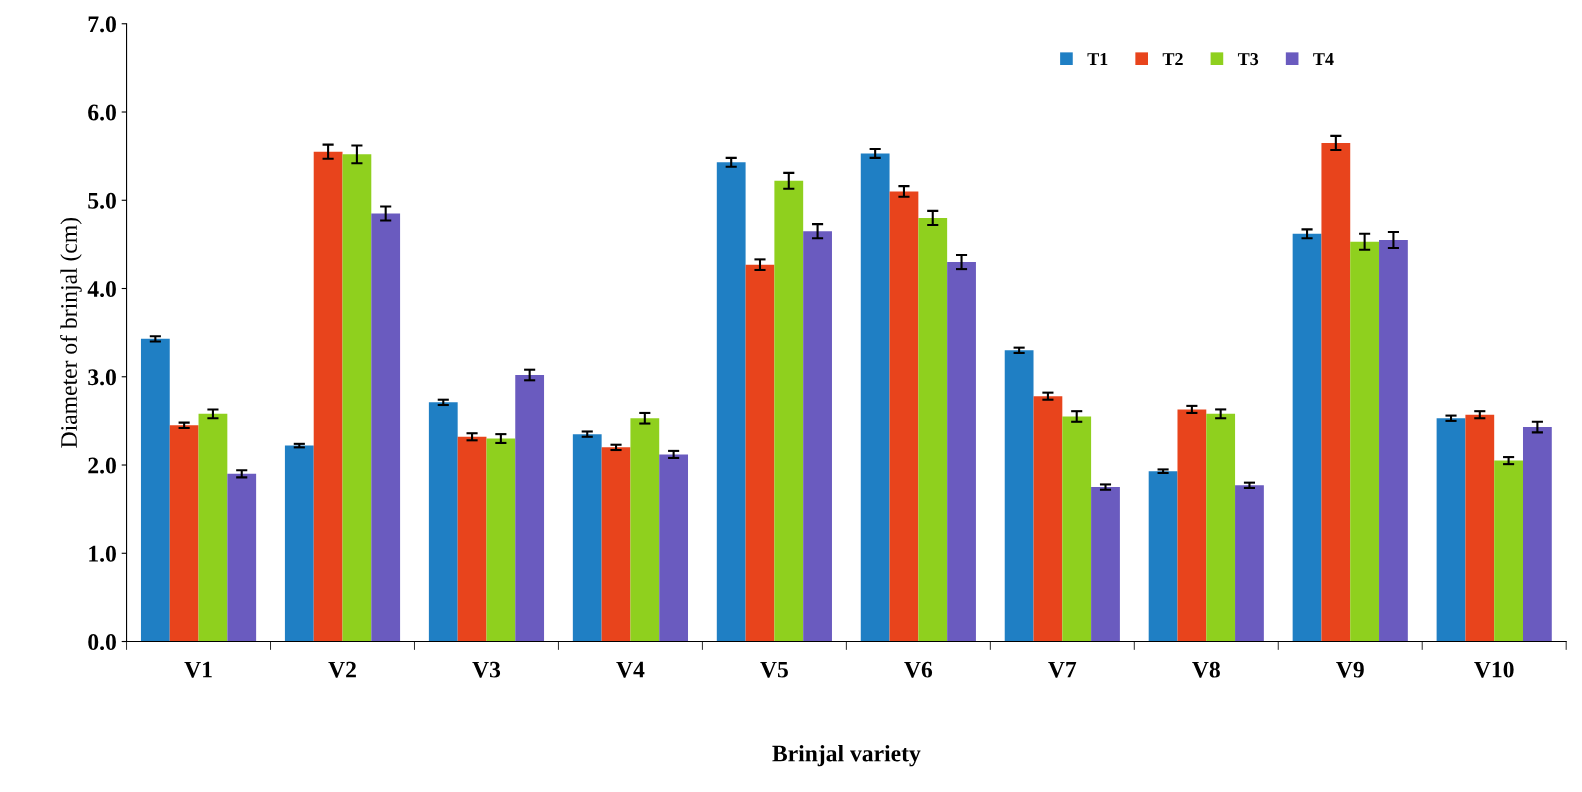 Image resolution: width=1582 pixels, height=792 pixels. I want to click on legend-label: T4, so click(1323, 59).